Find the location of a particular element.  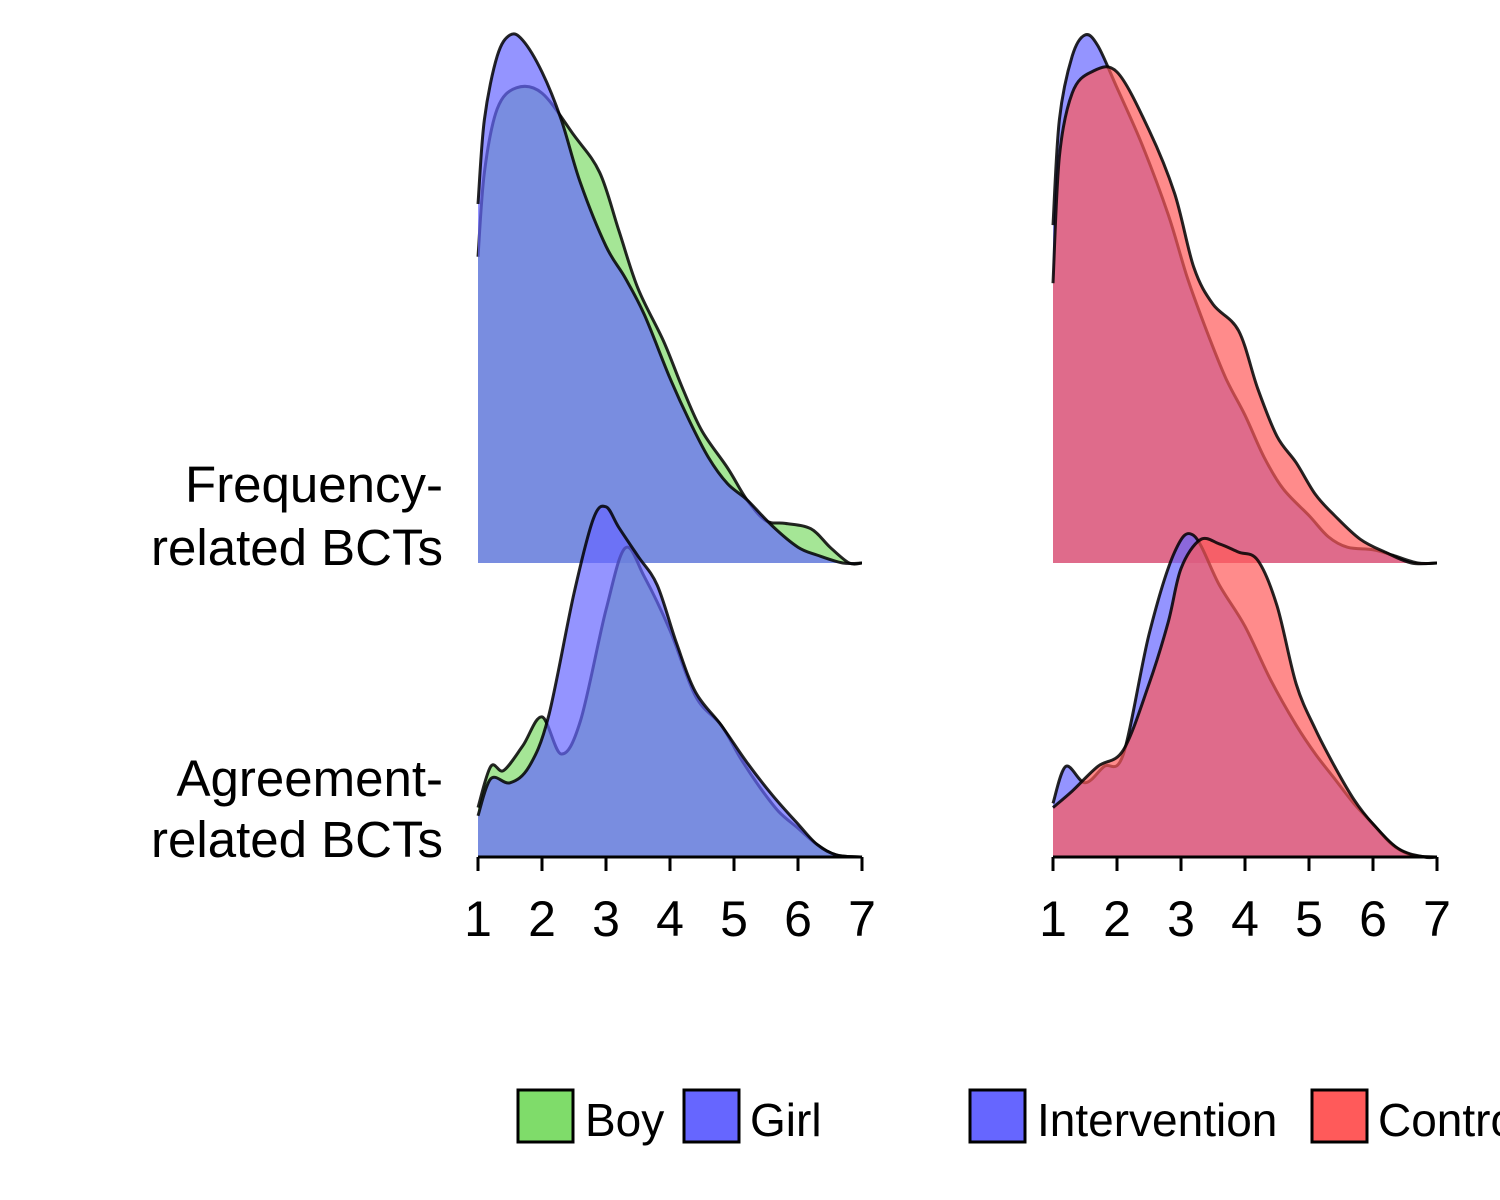

legend-swatch-boy is located at coordinates (545, 1116).